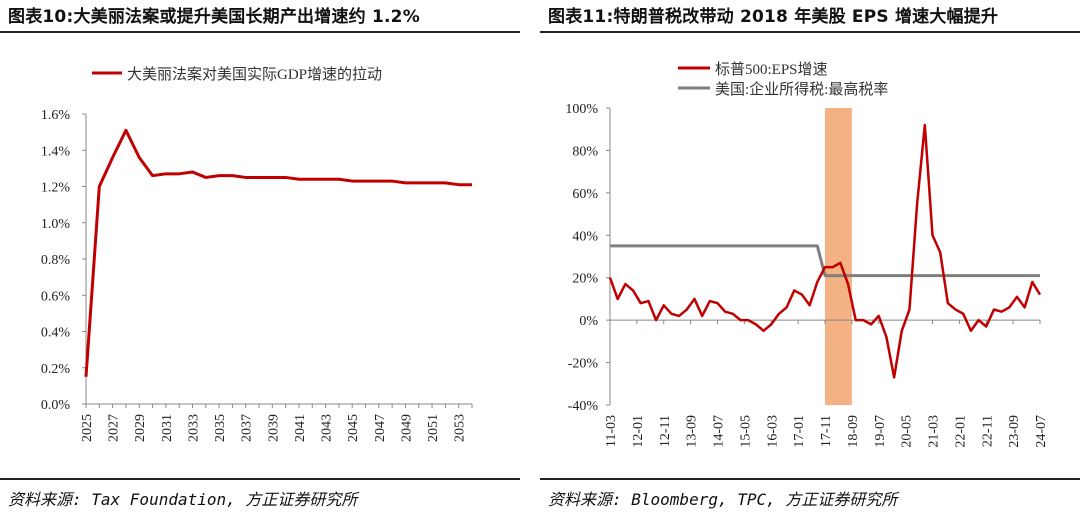 This screenshot has width=1080, height=517. What do you see at coordinates (56, 188) in the screenshot?
I see `y-tick-label: 1.2%` at bounding box center [56, 188].